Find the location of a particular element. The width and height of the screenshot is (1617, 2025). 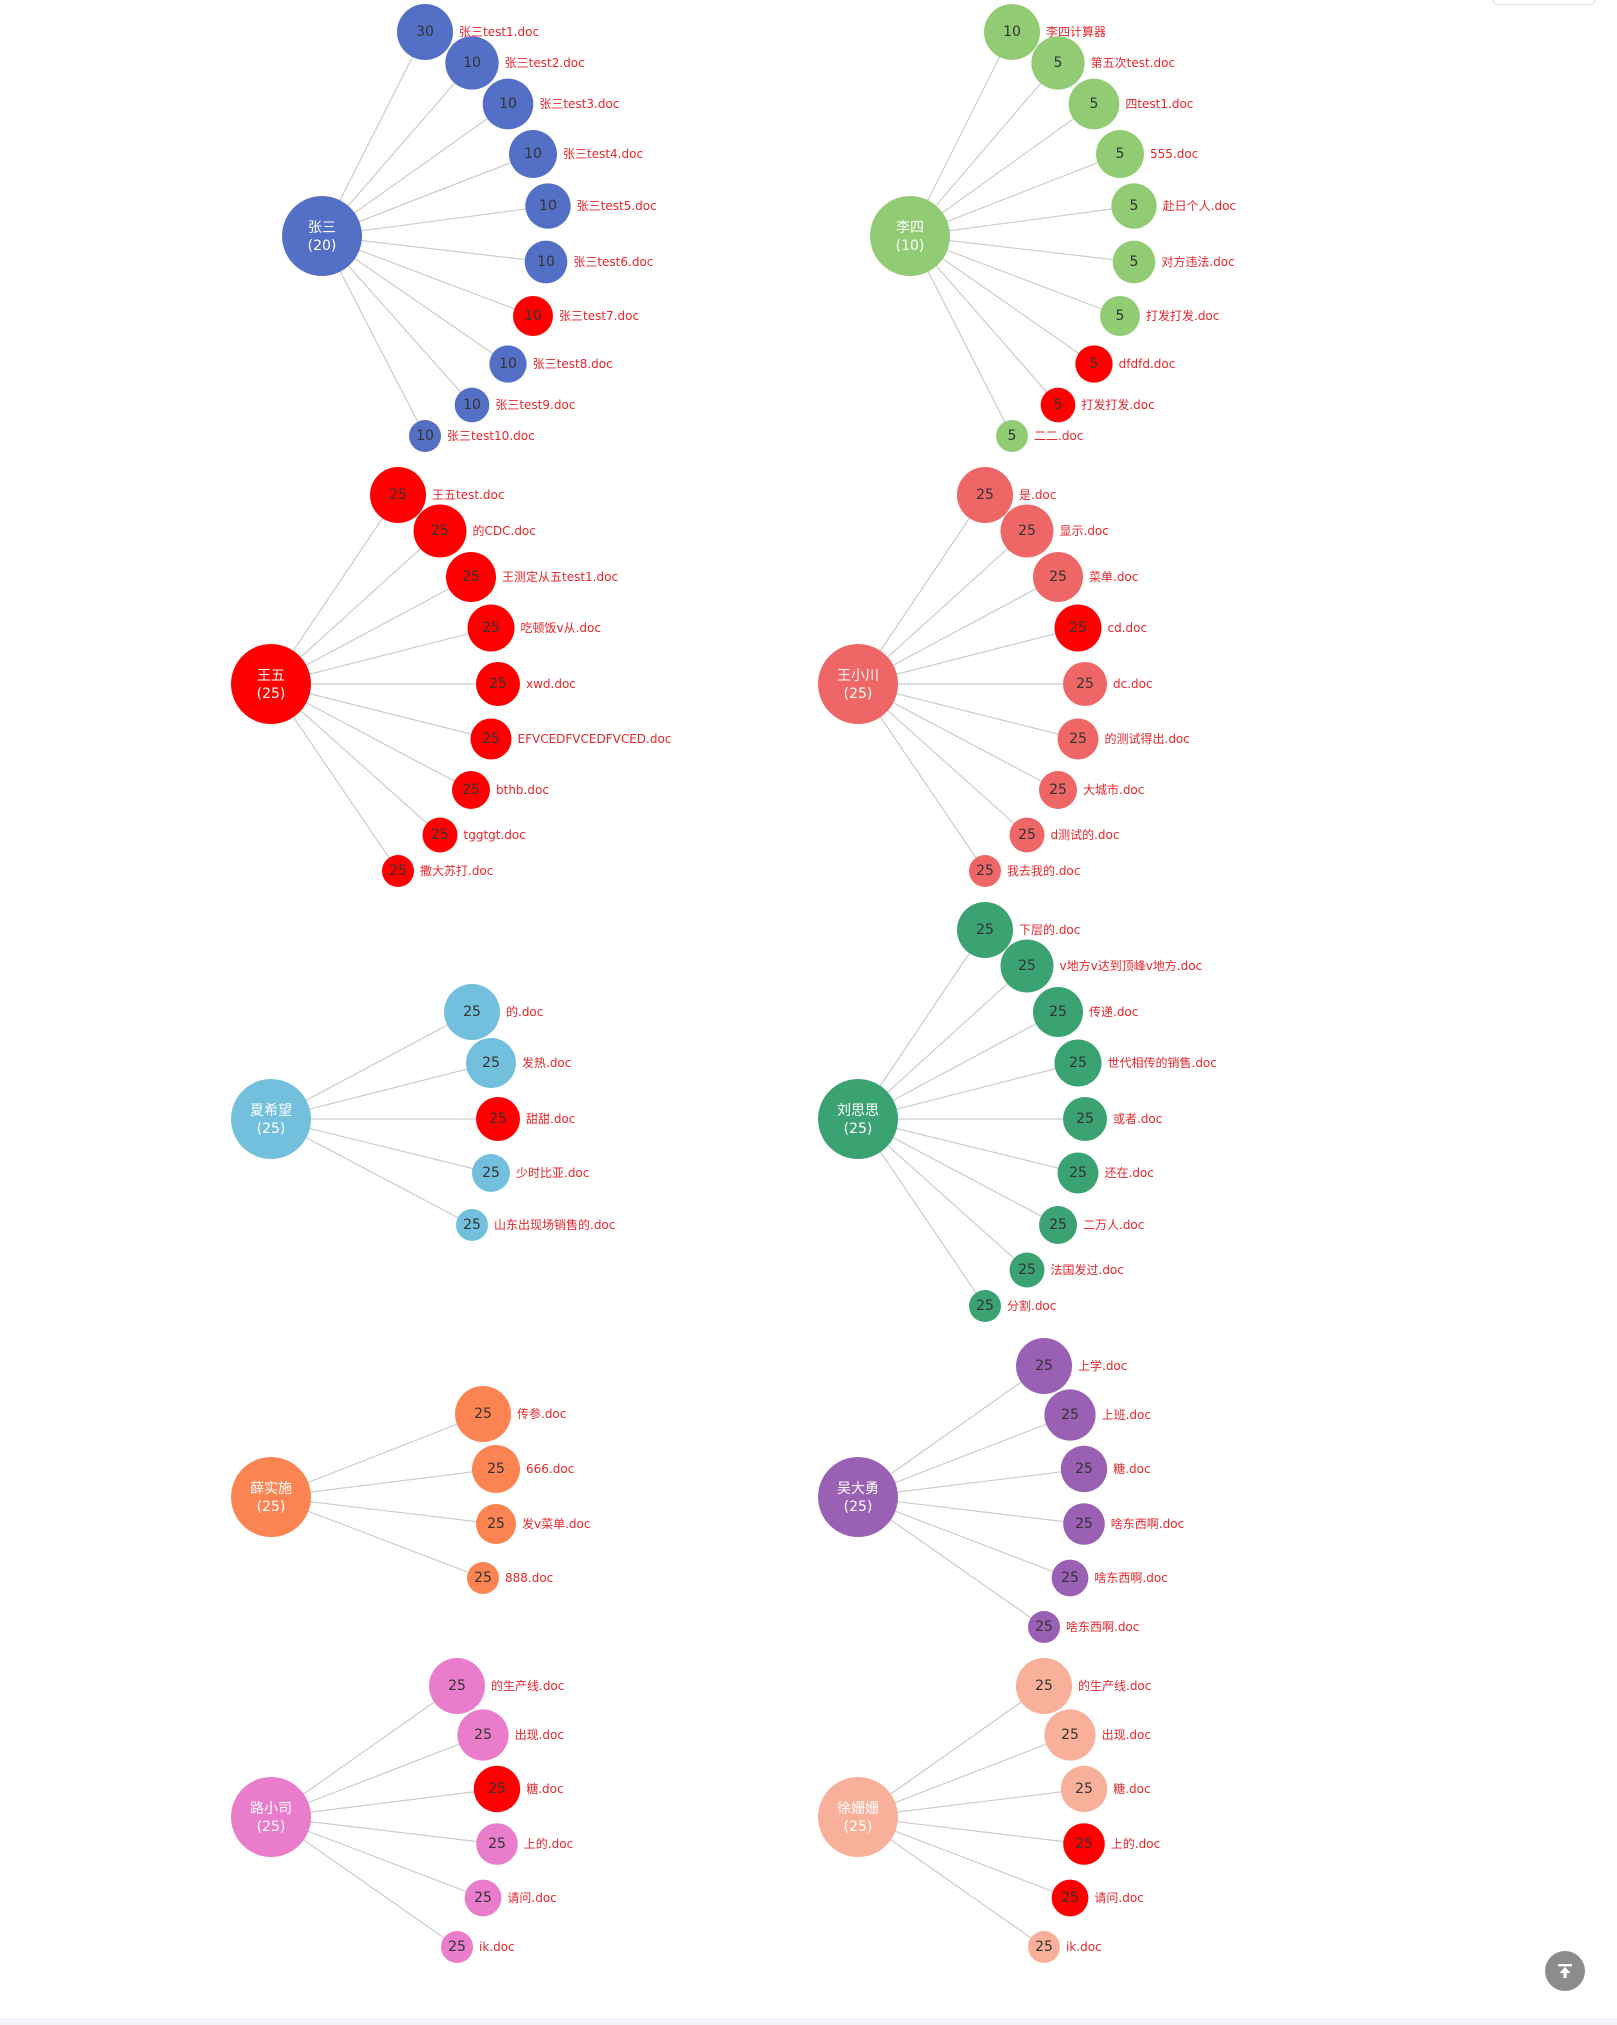

leaf-label: 分割.doc is located at coordinates (1031, 1305).